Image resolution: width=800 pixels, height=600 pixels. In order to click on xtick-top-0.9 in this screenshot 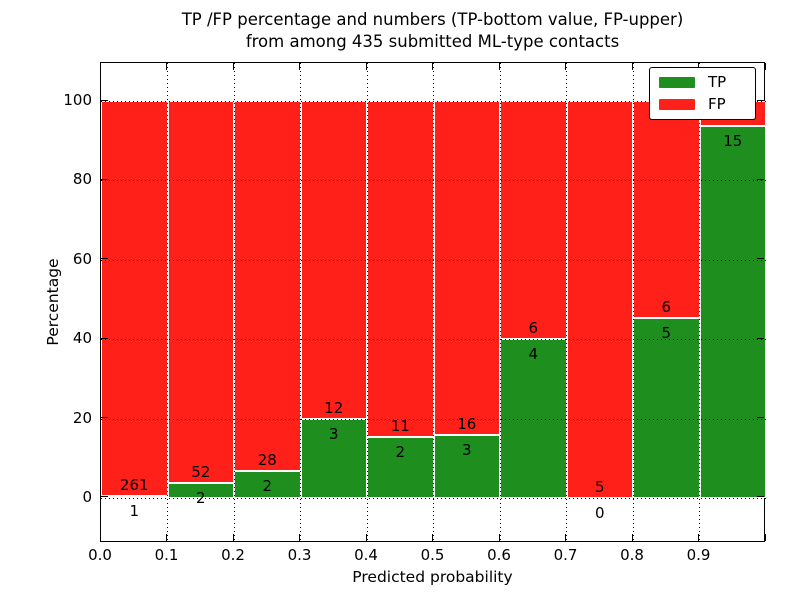, I will do `click(698, 66)`.